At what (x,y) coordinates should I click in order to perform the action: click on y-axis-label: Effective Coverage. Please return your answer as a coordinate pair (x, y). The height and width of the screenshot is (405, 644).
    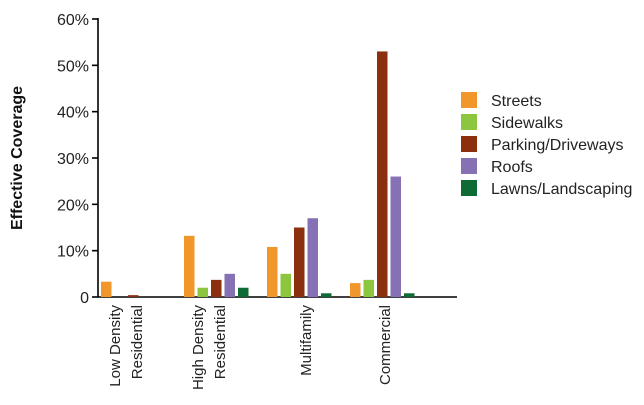
    Looking at the image, I should click on (17, 158).